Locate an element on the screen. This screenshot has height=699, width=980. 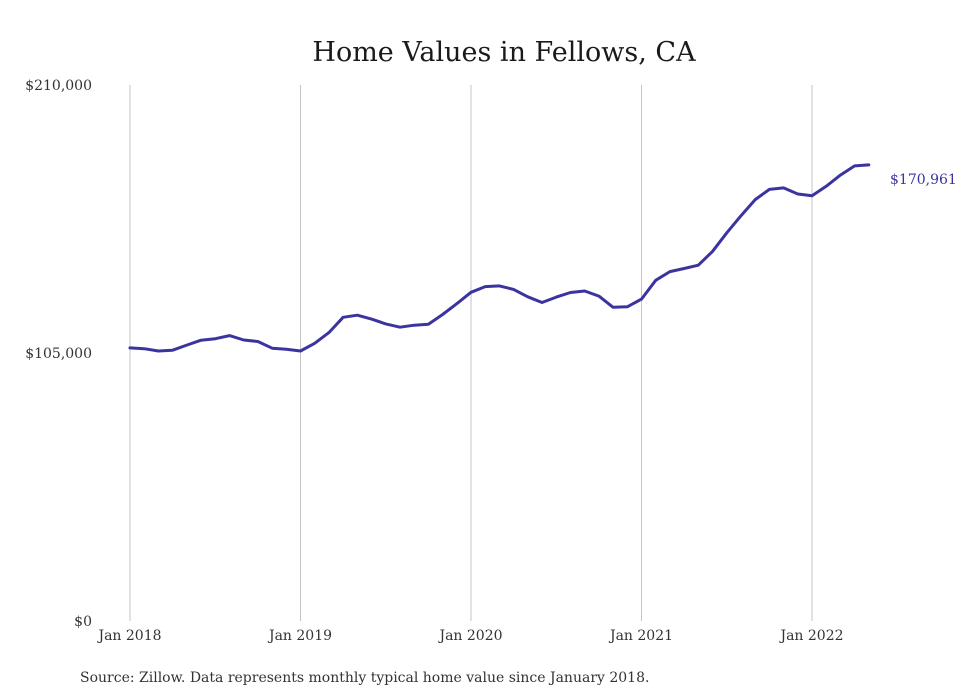
latest-value-label: $170,961 is located at coordinates (923, 180).